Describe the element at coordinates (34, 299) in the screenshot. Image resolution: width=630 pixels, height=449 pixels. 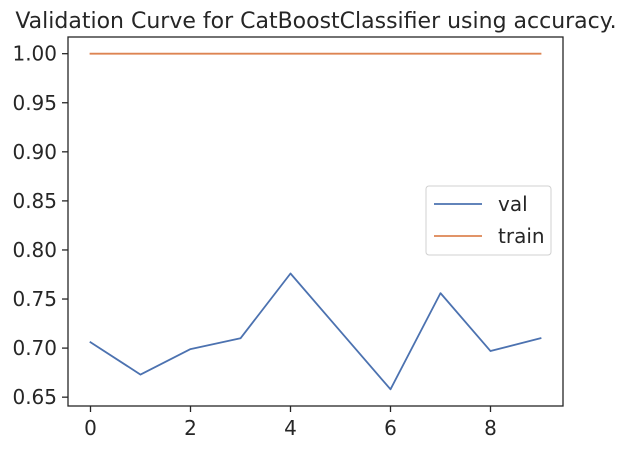
I see `y-tick-label: 0.75` at that location.